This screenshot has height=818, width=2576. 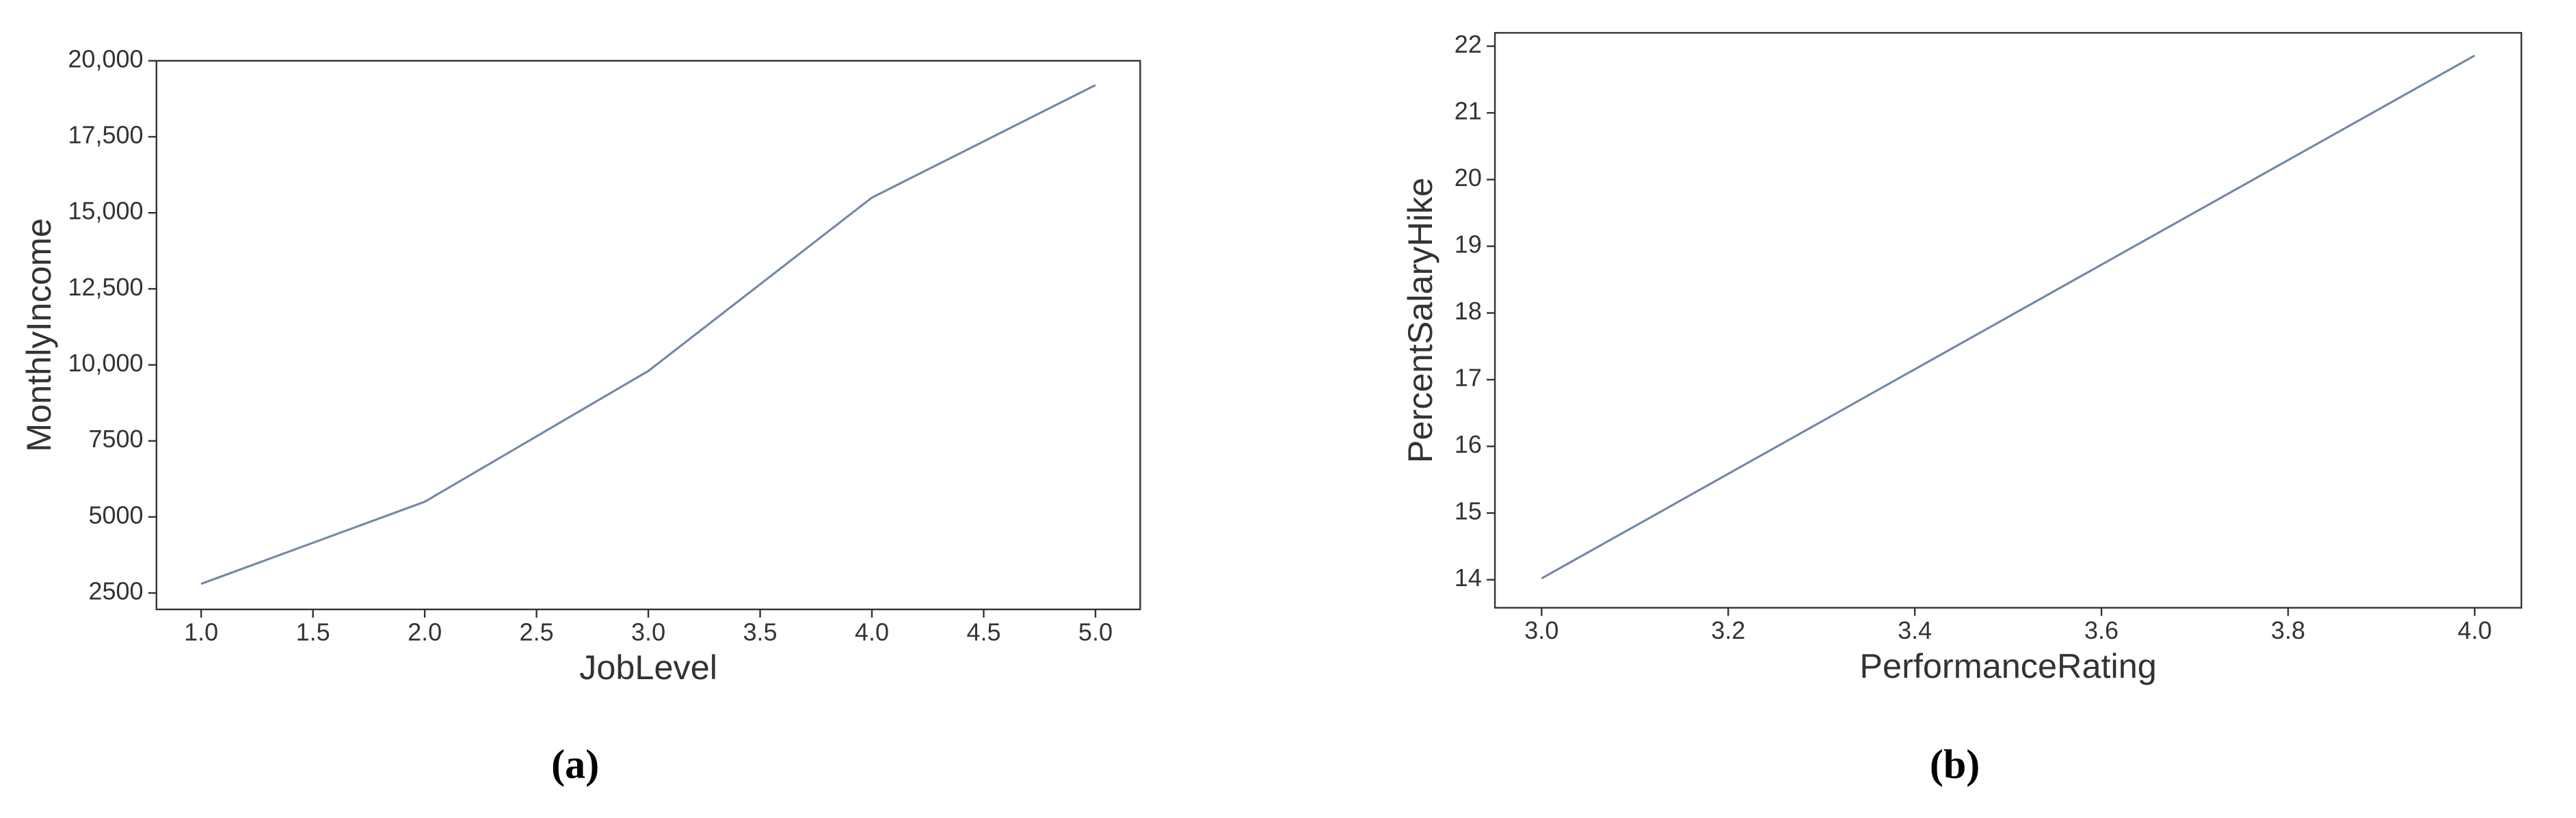 What do you see at coordinates (115, 439) in the screenshot?
I see `y-tick-label: 7500` at bounding box center [115, 439].